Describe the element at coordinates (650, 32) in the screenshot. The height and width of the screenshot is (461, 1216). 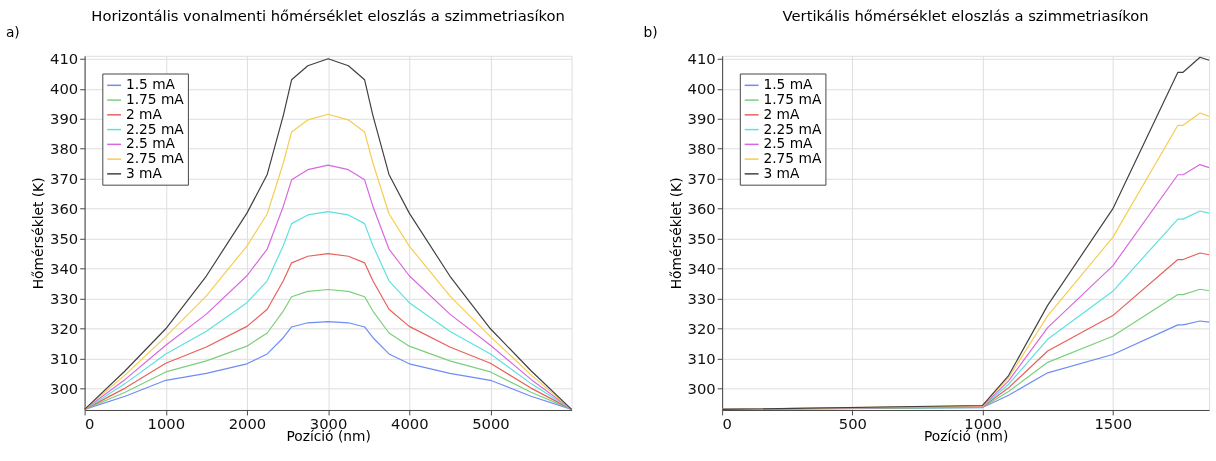
I see `text: b)` at that location.